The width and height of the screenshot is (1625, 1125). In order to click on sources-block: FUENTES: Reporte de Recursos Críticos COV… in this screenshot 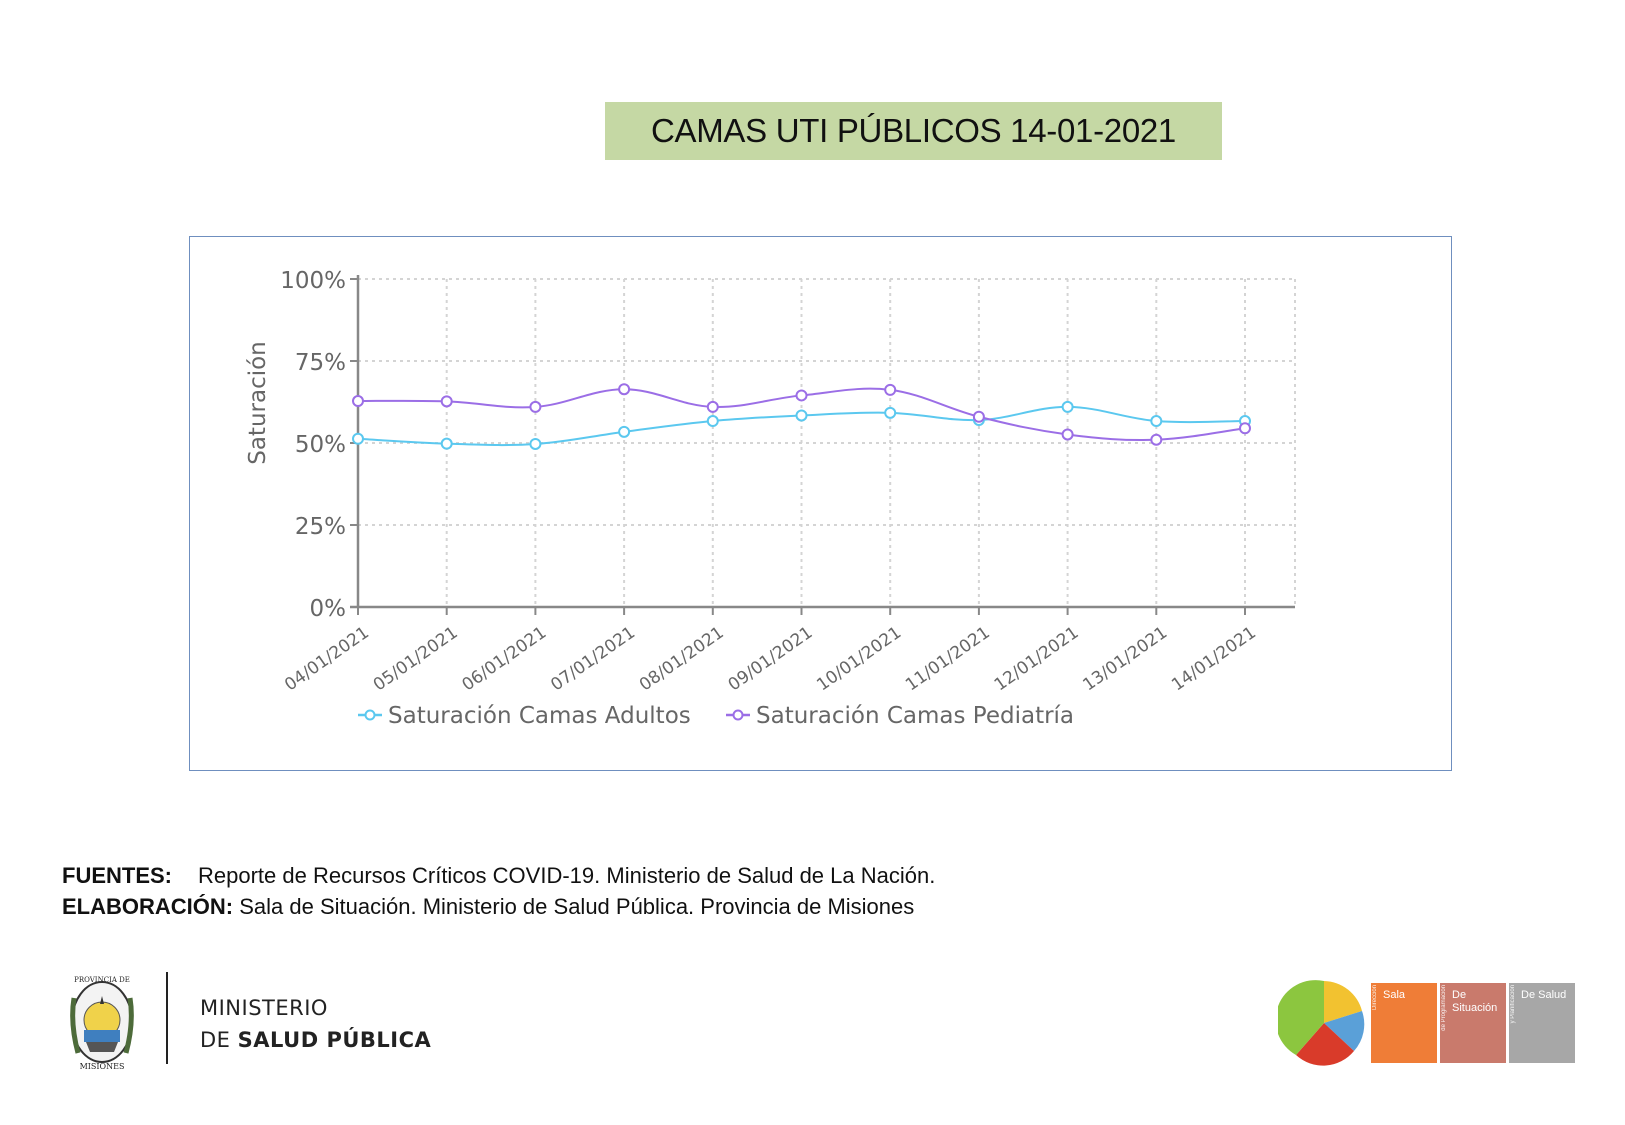, I will do `click(498, 891)`.